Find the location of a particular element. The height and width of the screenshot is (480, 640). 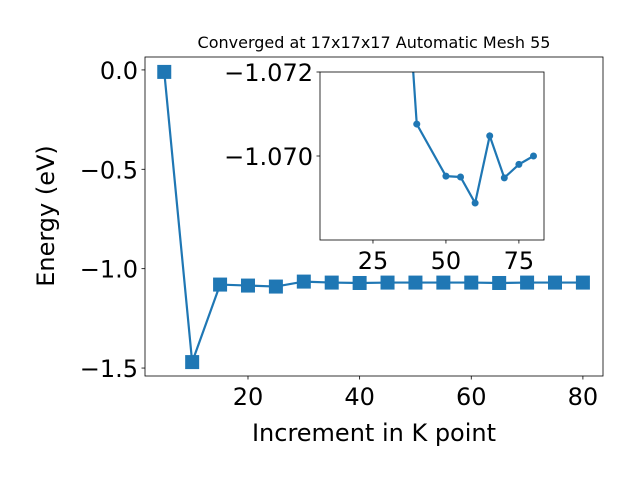

x-tick-label: 25 is located at coordinates (373, 261).